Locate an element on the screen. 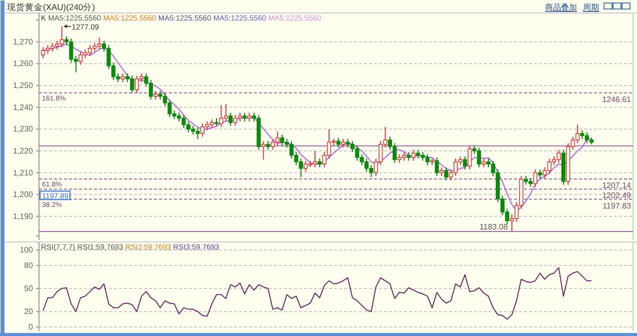  y-tick-label: 1,190 is located at coordinates (23, 216).